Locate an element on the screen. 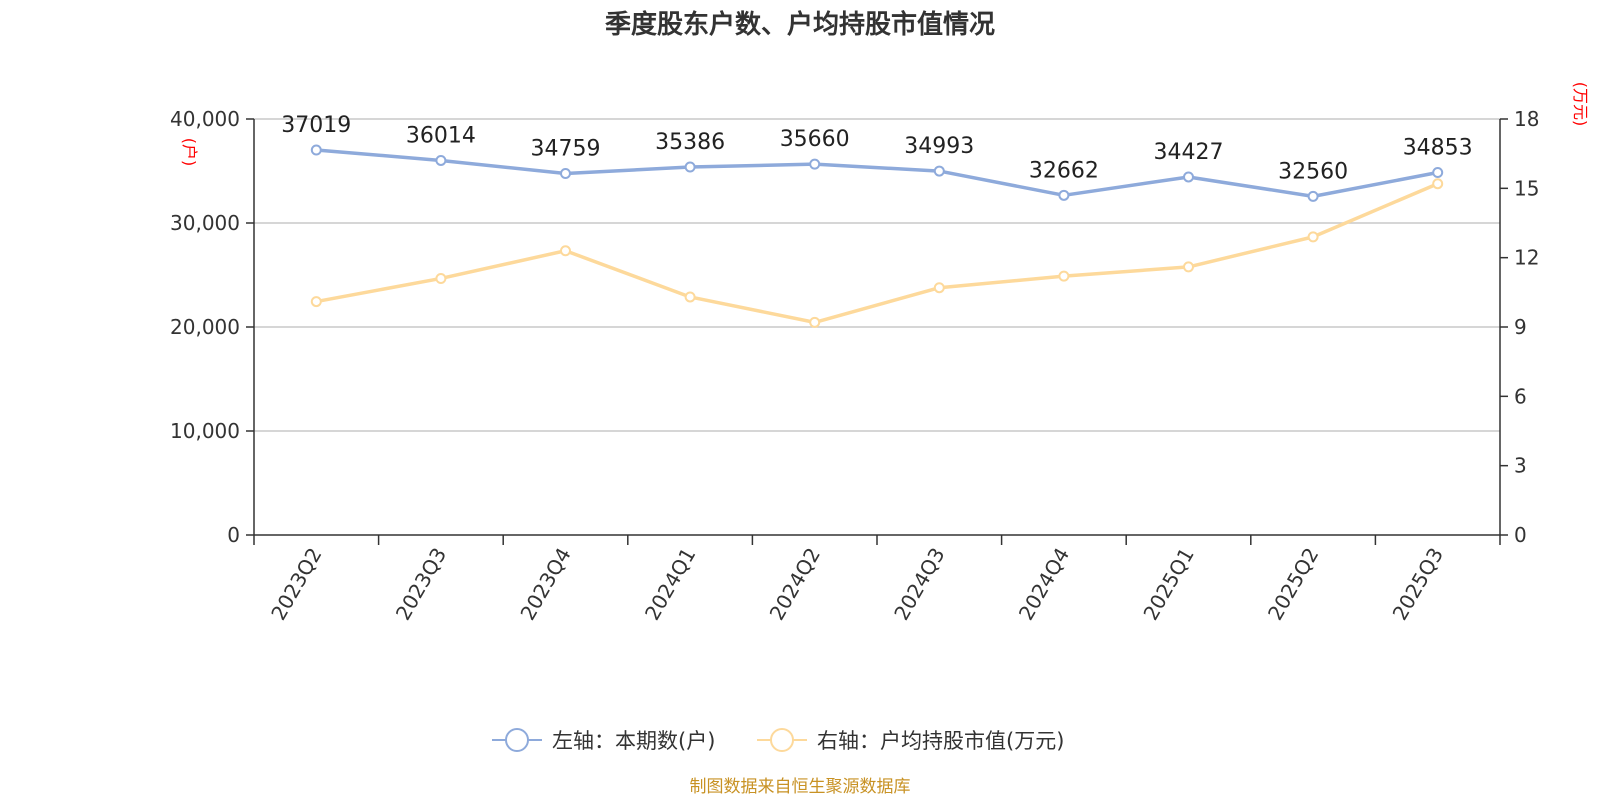 Image resolution: width=1600 pixels, height=800 pixels. right-tick-label: 12 is located at coordinates (1526, 258).